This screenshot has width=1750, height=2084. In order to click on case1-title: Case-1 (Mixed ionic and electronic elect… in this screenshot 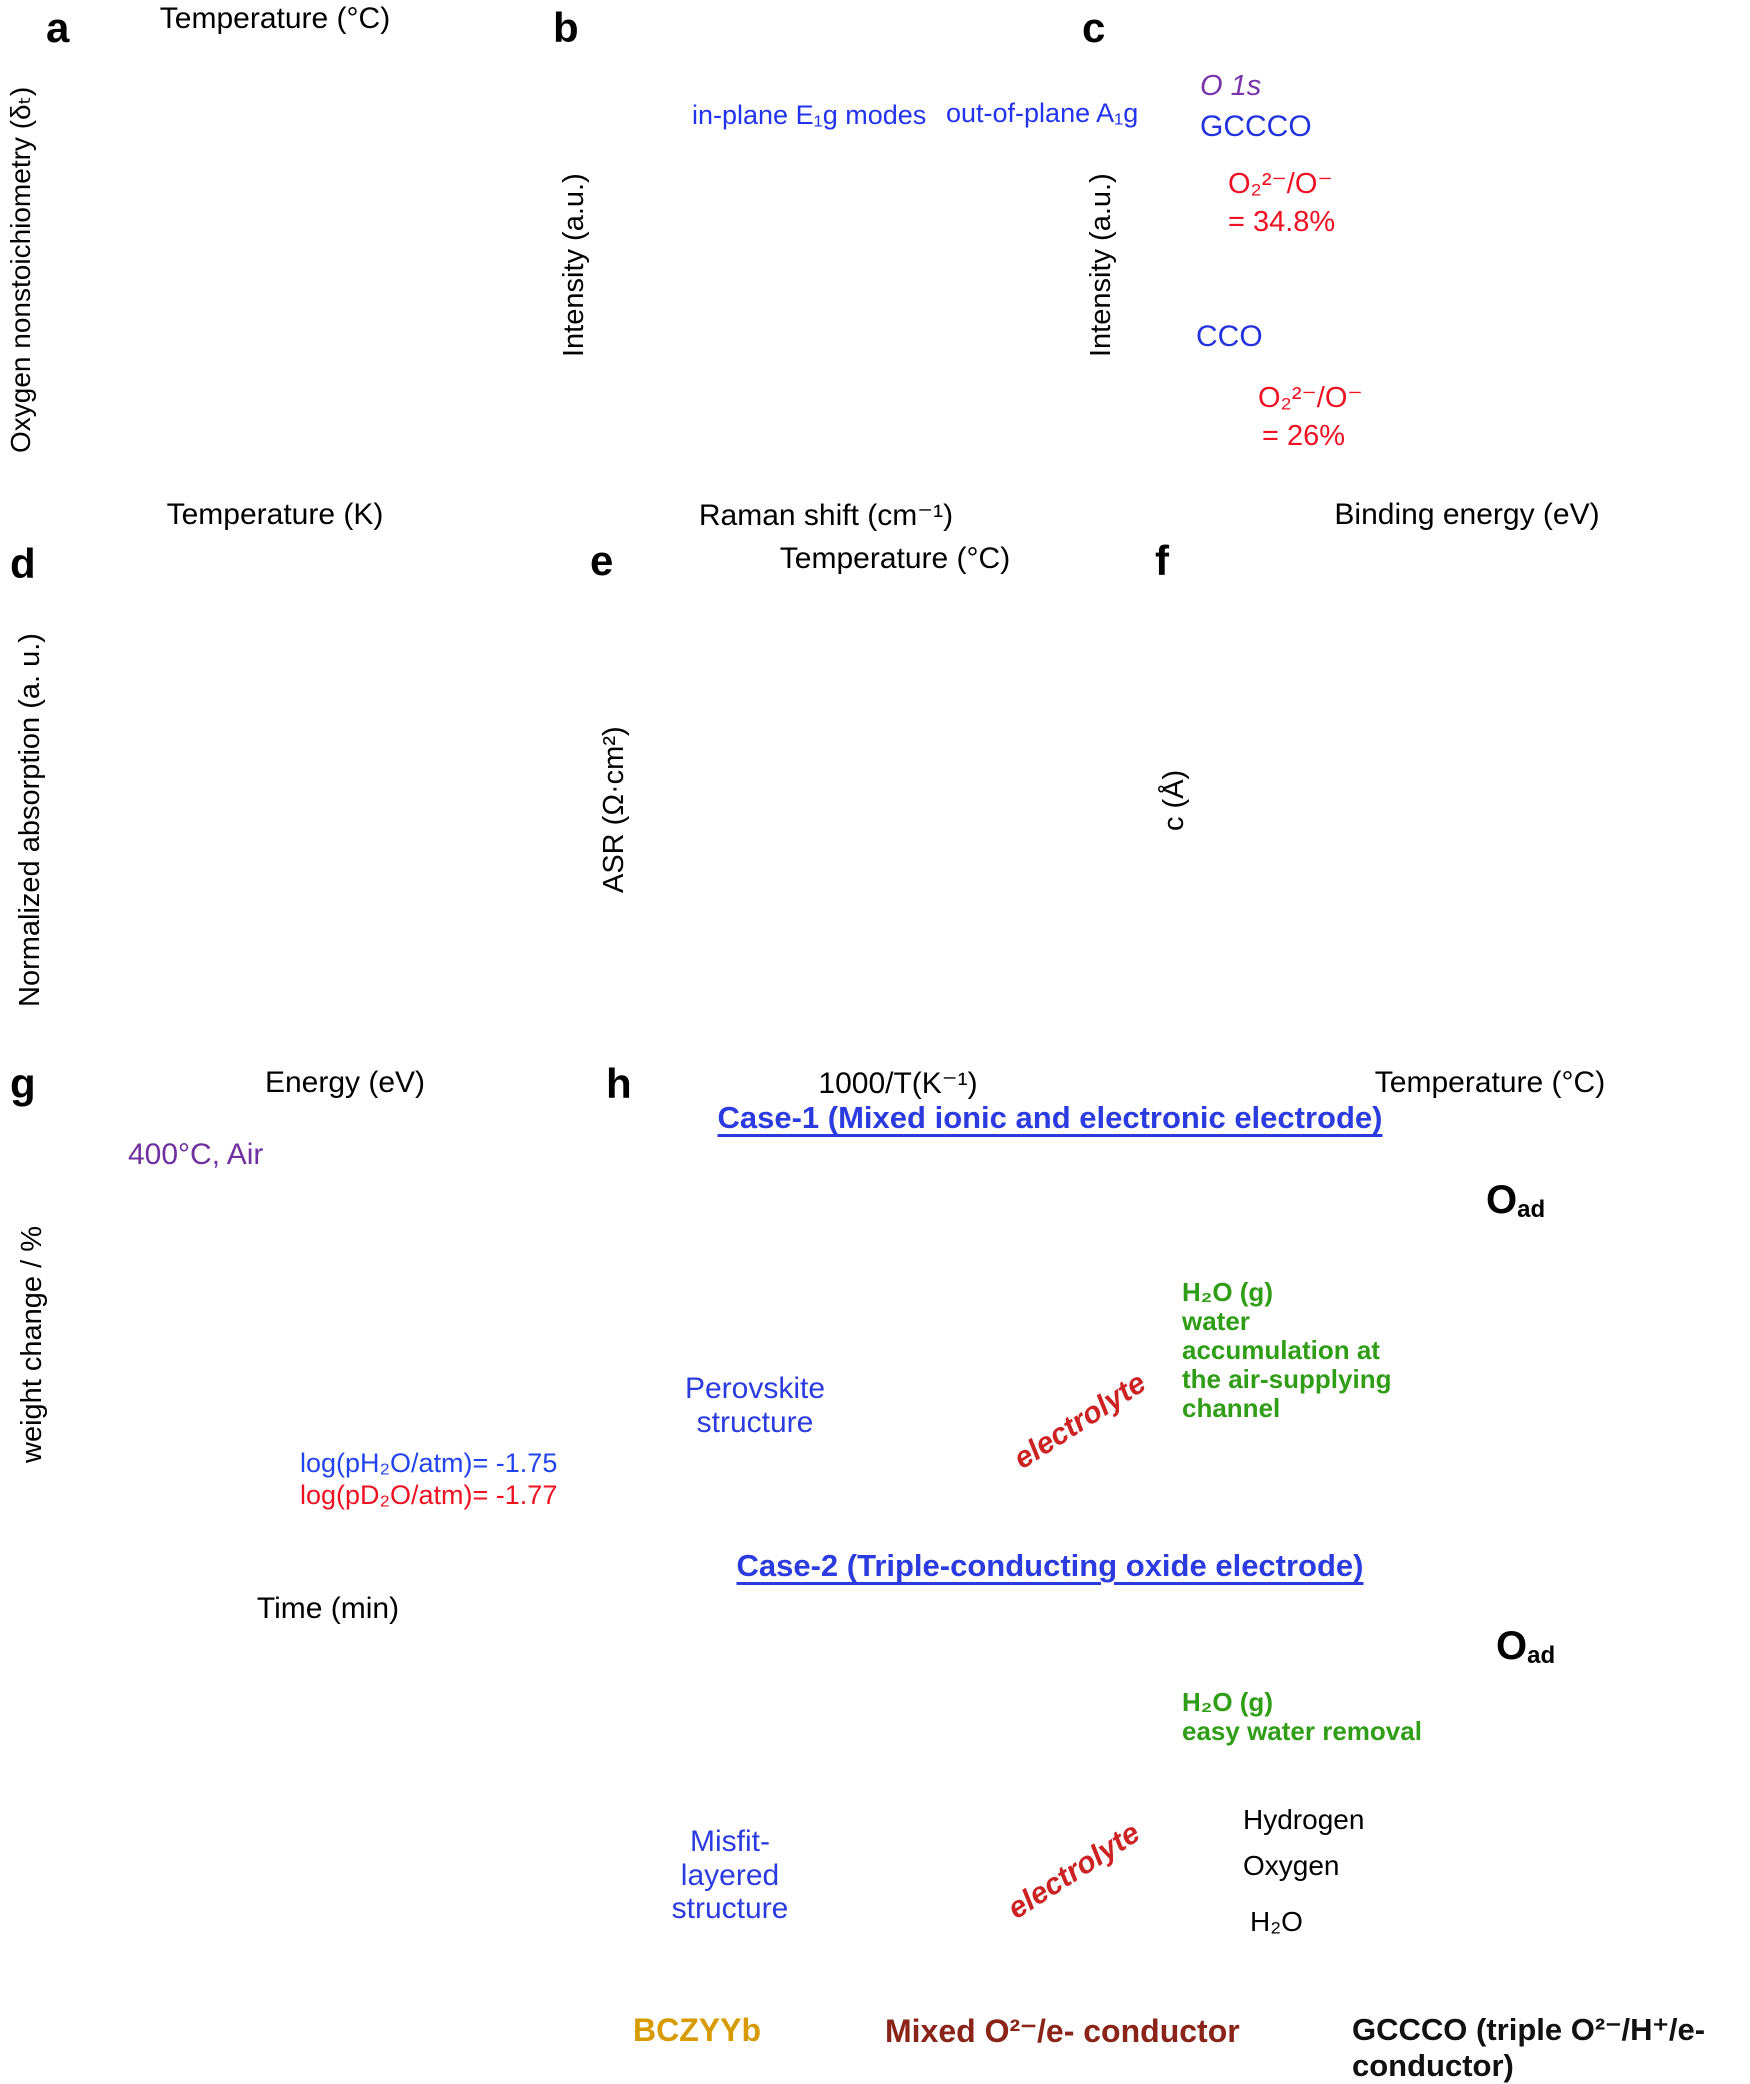, I will do `click(1050, 1117)`.